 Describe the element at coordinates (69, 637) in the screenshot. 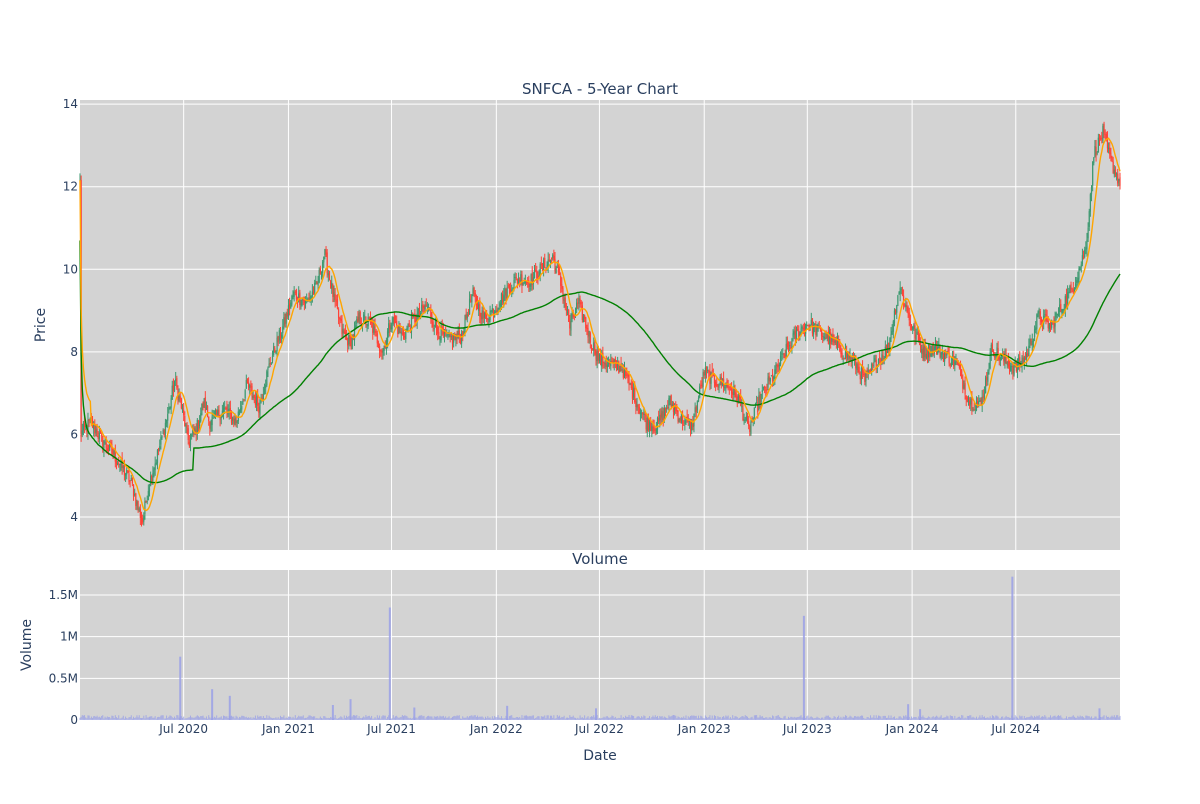

I see `volume-tick-label: 1M` at that location.